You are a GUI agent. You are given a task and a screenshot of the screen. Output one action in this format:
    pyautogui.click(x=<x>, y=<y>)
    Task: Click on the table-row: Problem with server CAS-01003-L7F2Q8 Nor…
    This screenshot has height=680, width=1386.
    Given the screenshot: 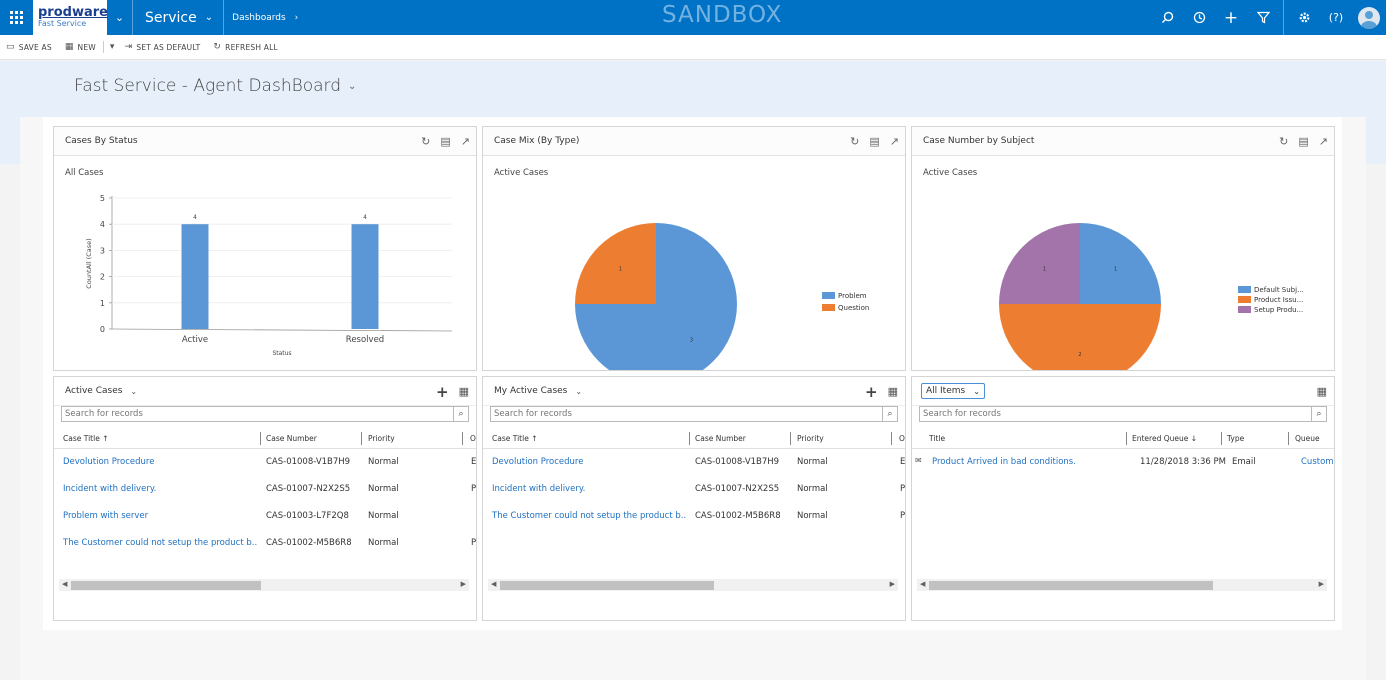 What is the action you would take?
    pyautogui.click(x=265, y=517)
    